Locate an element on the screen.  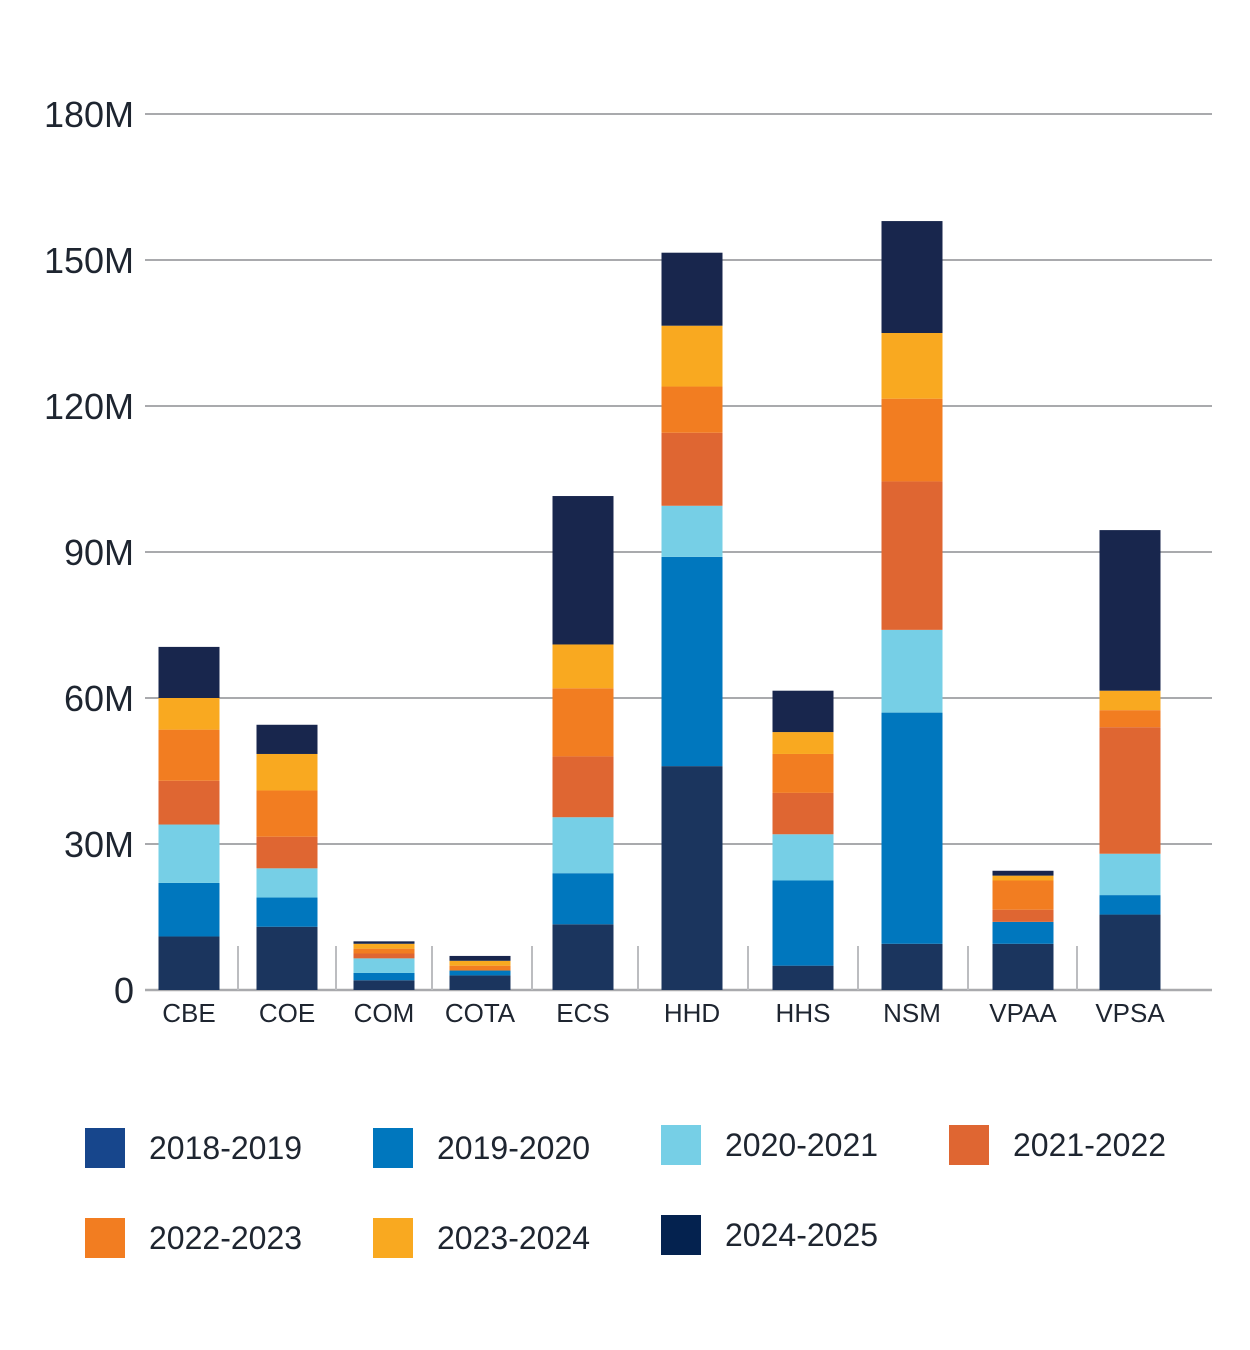
x-tick-label: NSM is located at coordinates (912, 1013).